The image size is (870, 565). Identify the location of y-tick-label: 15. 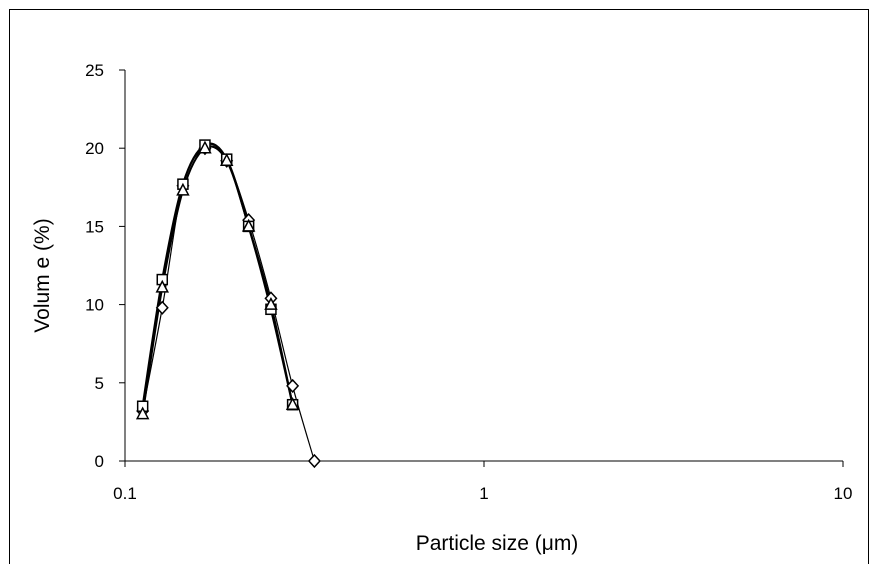
(94, 226).